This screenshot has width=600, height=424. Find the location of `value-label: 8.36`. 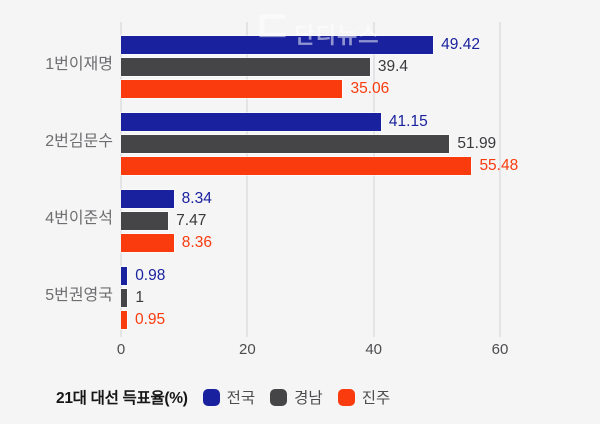

value-label: 8.36 is located at coordinates (196, 242).